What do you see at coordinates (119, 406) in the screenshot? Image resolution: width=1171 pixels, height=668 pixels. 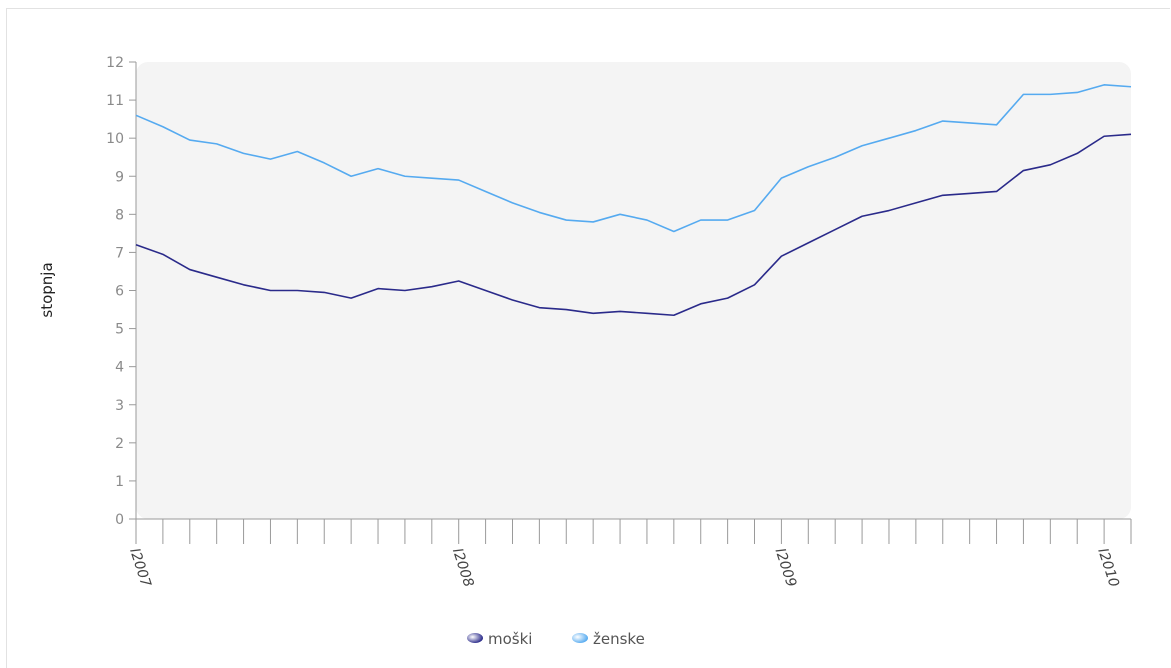 I see `y-tick-label: 3` at bounding box center [119, 406].